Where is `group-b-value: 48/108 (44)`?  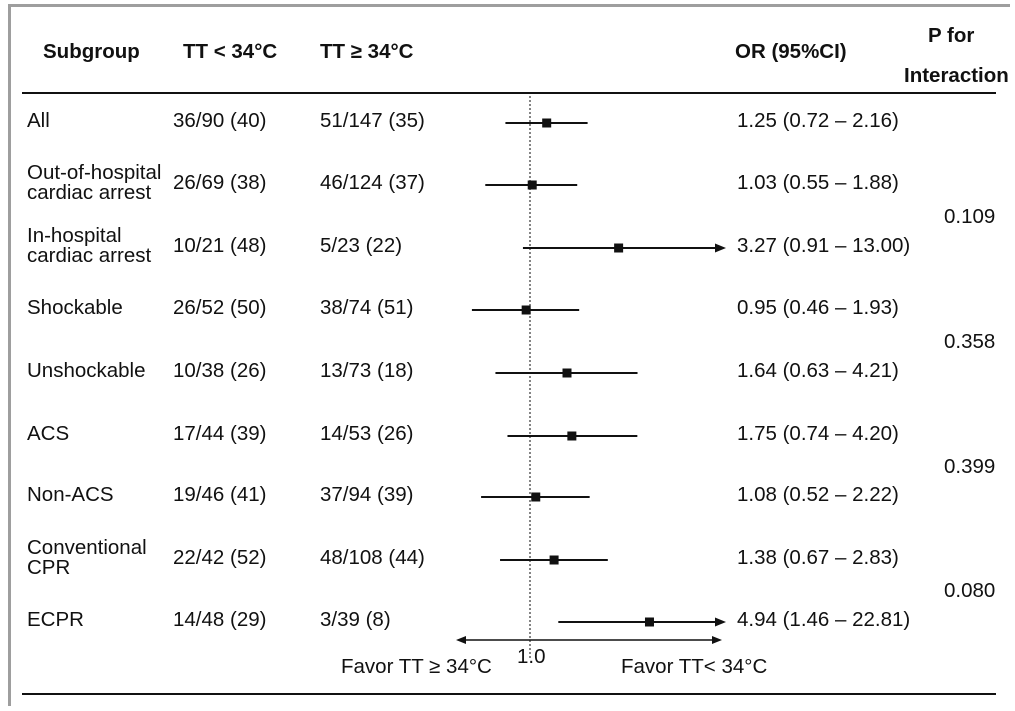
group-b-value: 48/108 (44) is located at coordinates (372, 557).